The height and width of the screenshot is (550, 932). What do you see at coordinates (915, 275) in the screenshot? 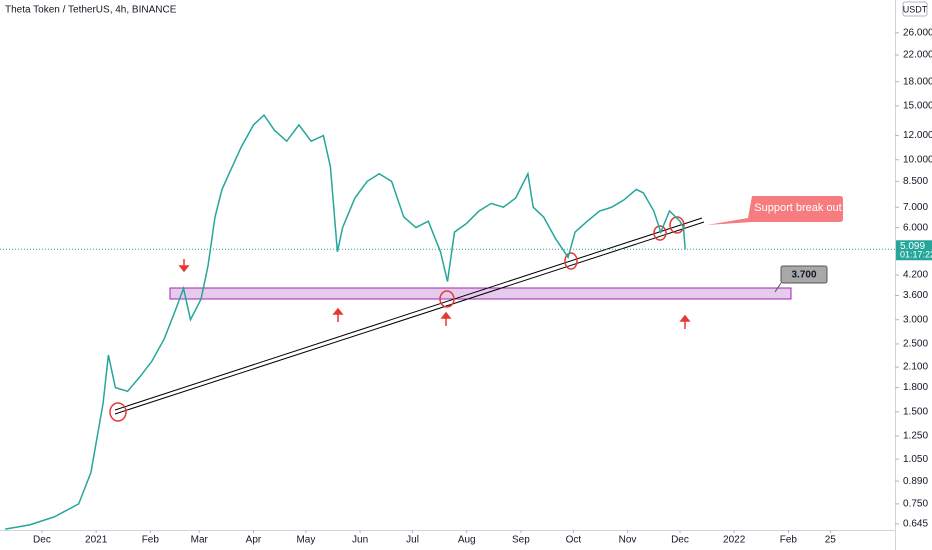
I see `y-tick-label: 4.200` at bounding box center [915, 275].